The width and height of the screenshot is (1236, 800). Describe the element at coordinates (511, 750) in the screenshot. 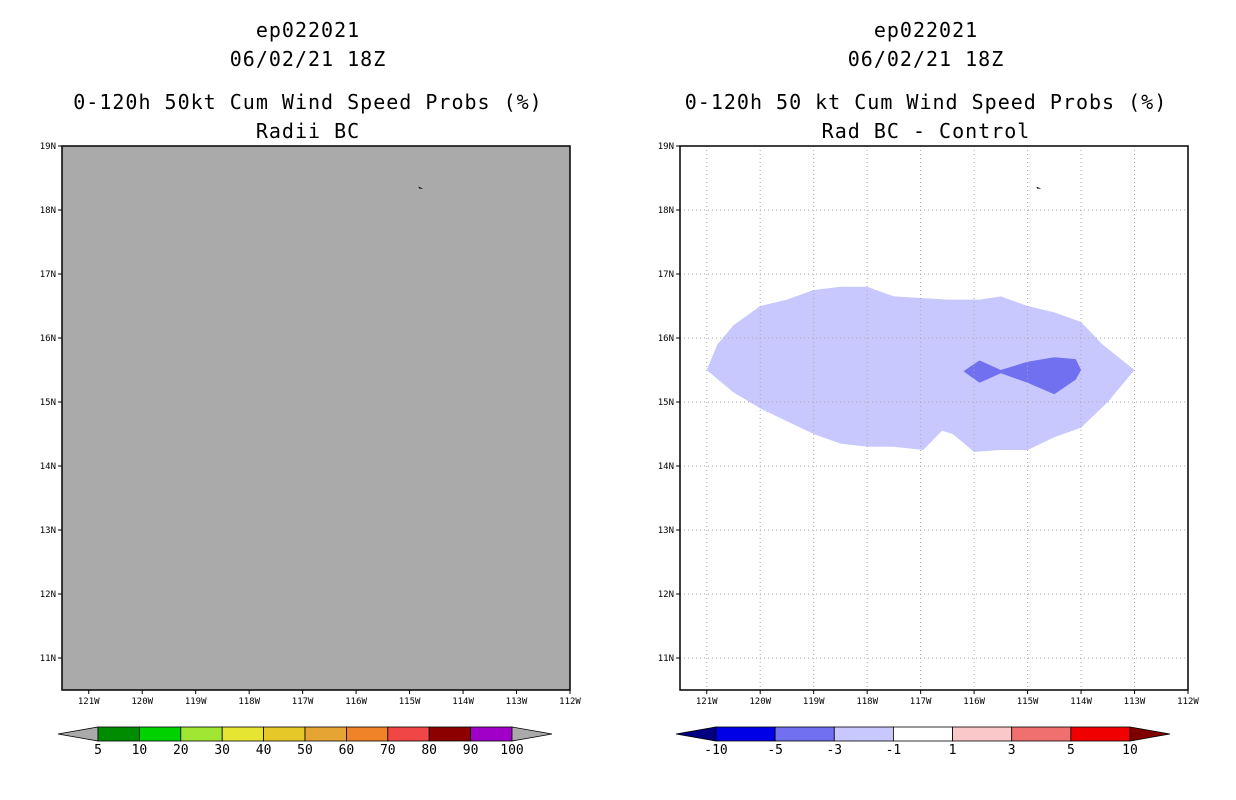

I see `colorbar-label: 100` at that location.